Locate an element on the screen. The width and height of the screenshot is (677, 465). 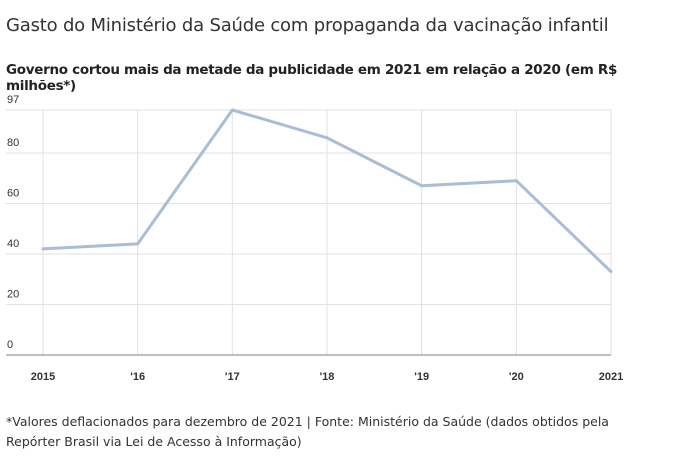
x-tick-label: '19 is located at coordinates (421, 377).